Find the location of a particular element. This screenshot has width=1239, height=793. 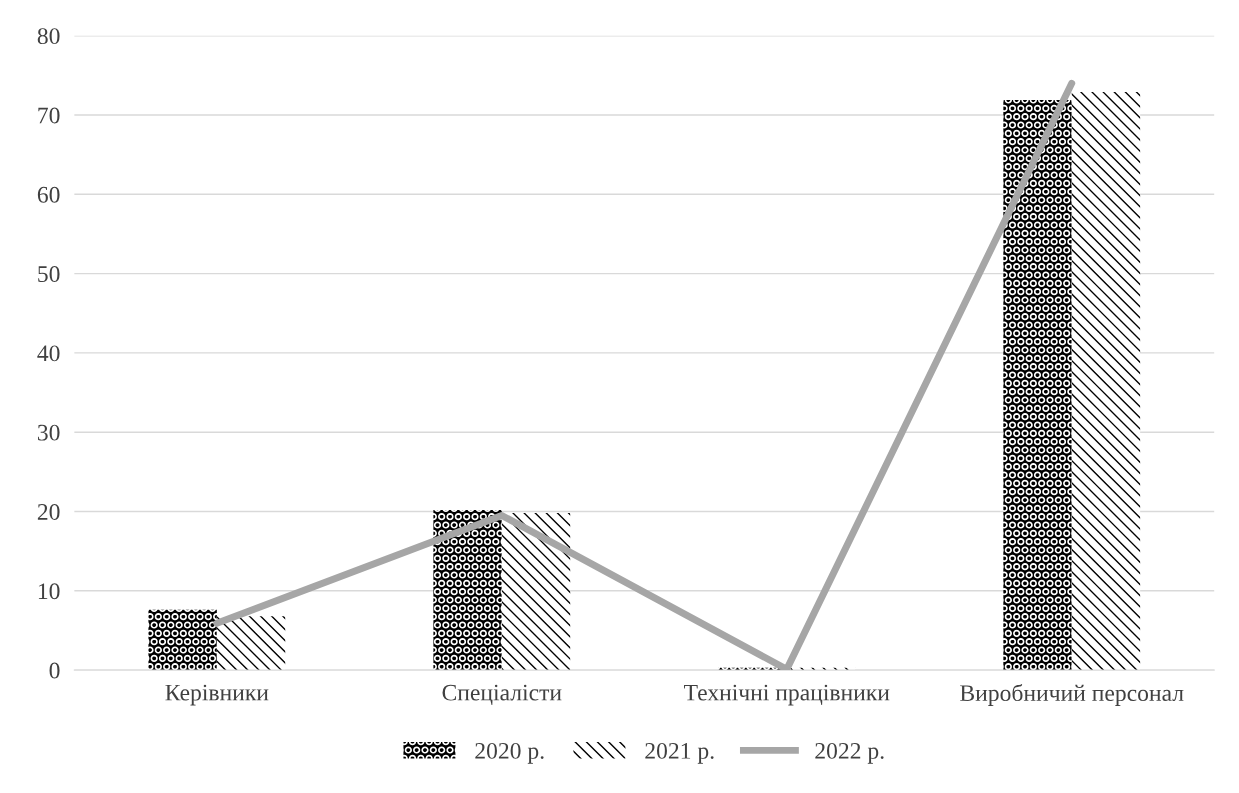

y-tick-label: 30 is located at coordinates (48, 432).